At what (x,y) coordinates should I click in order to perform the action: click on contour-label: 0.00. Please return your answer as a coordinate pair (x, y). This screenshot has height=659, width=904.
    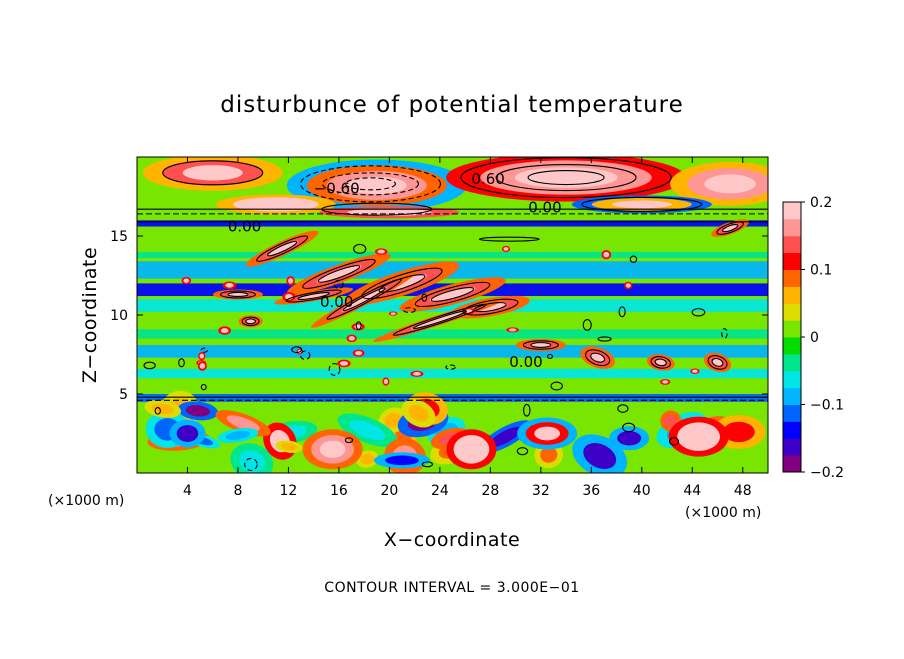
    Looking at the image, I should click on (244, 226).